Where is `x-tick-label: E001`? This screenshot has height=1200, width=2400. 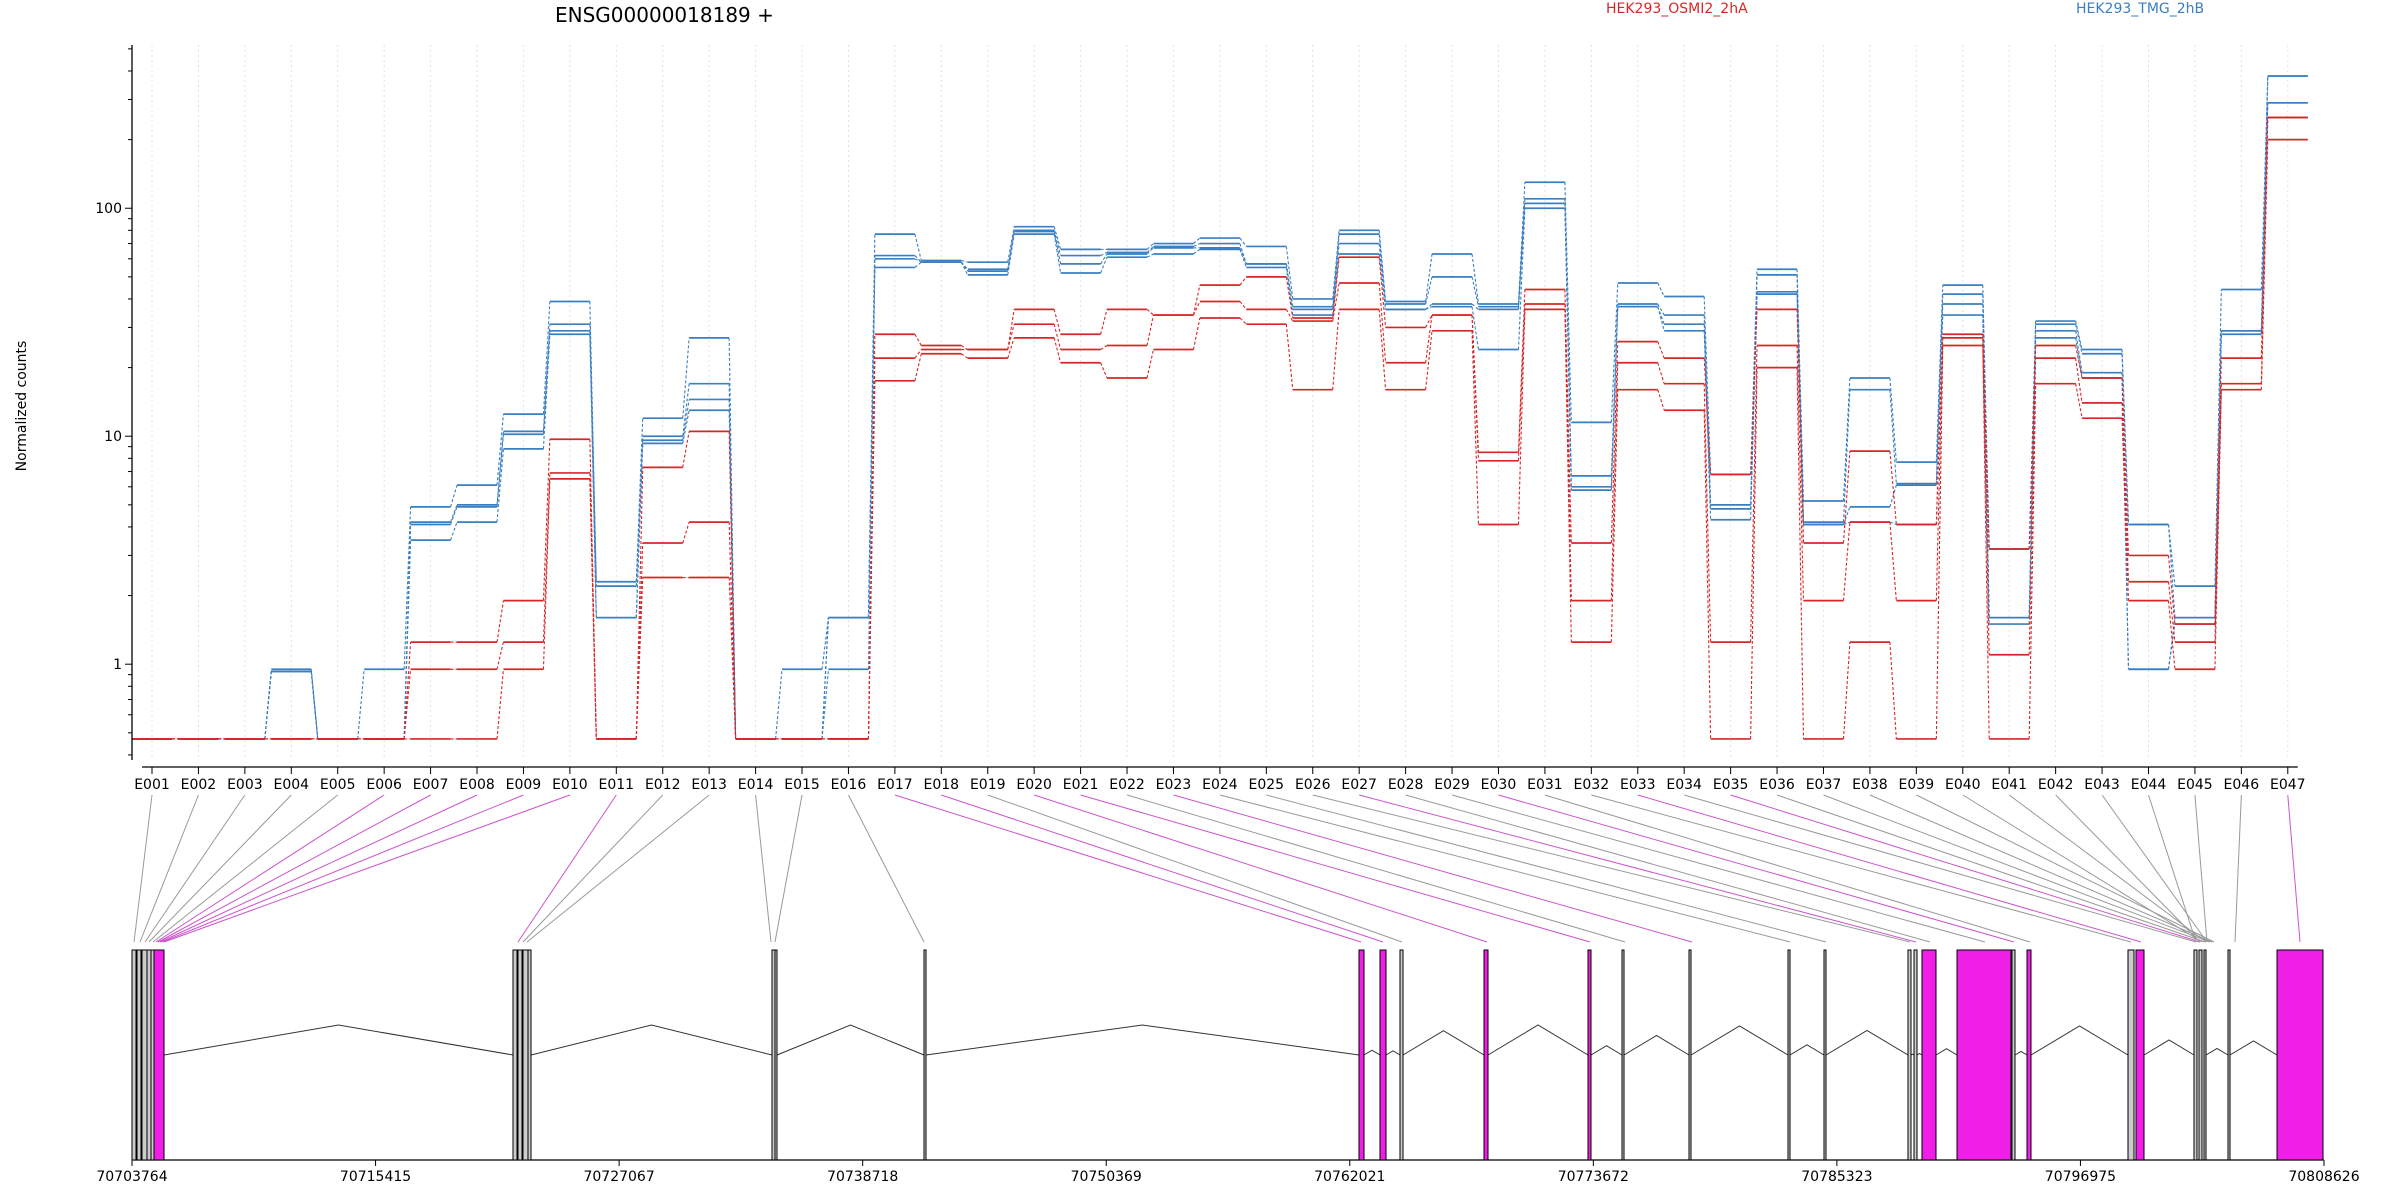
x-tick-label: E001 is located at coordinates (152, 785).